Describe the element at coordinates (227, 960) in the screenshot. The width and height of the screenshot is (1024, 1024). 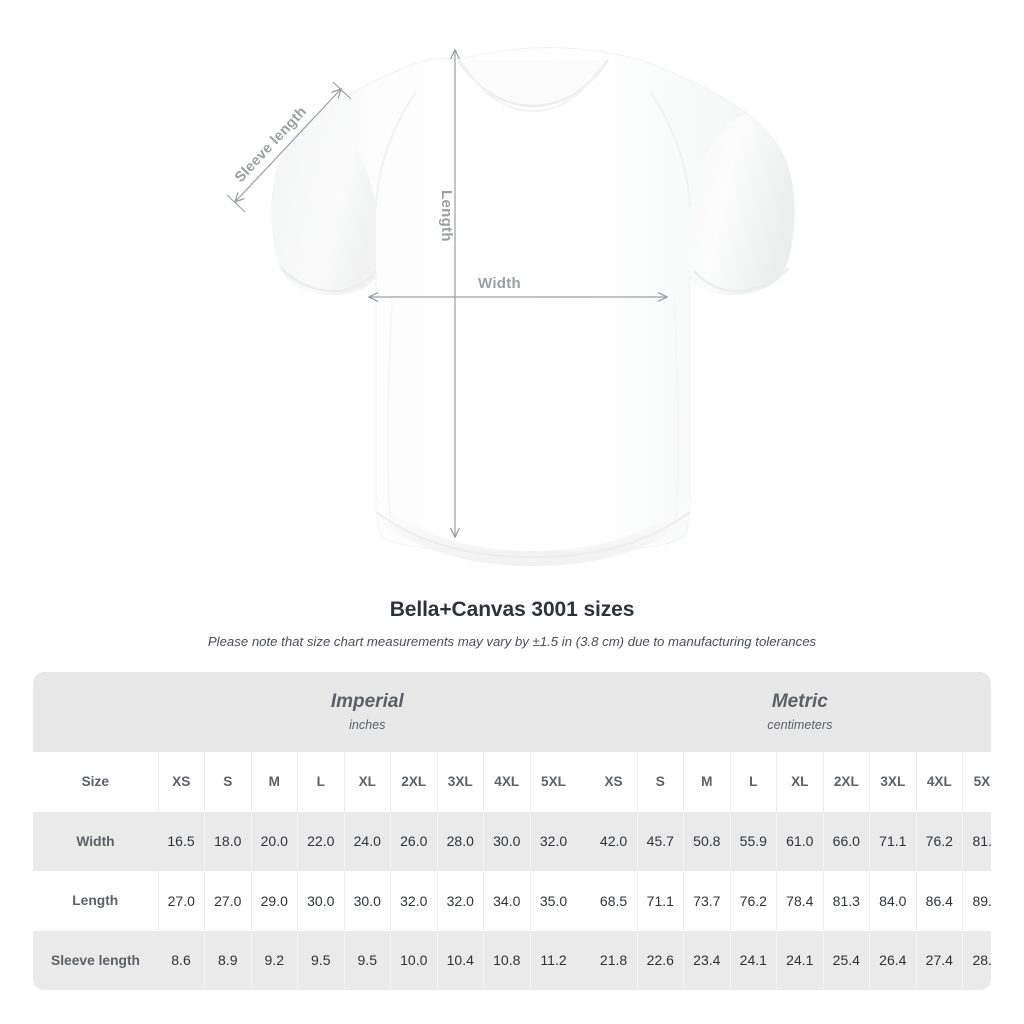
I see `cell-sleeve-imperial-s: 8.9` at that location.